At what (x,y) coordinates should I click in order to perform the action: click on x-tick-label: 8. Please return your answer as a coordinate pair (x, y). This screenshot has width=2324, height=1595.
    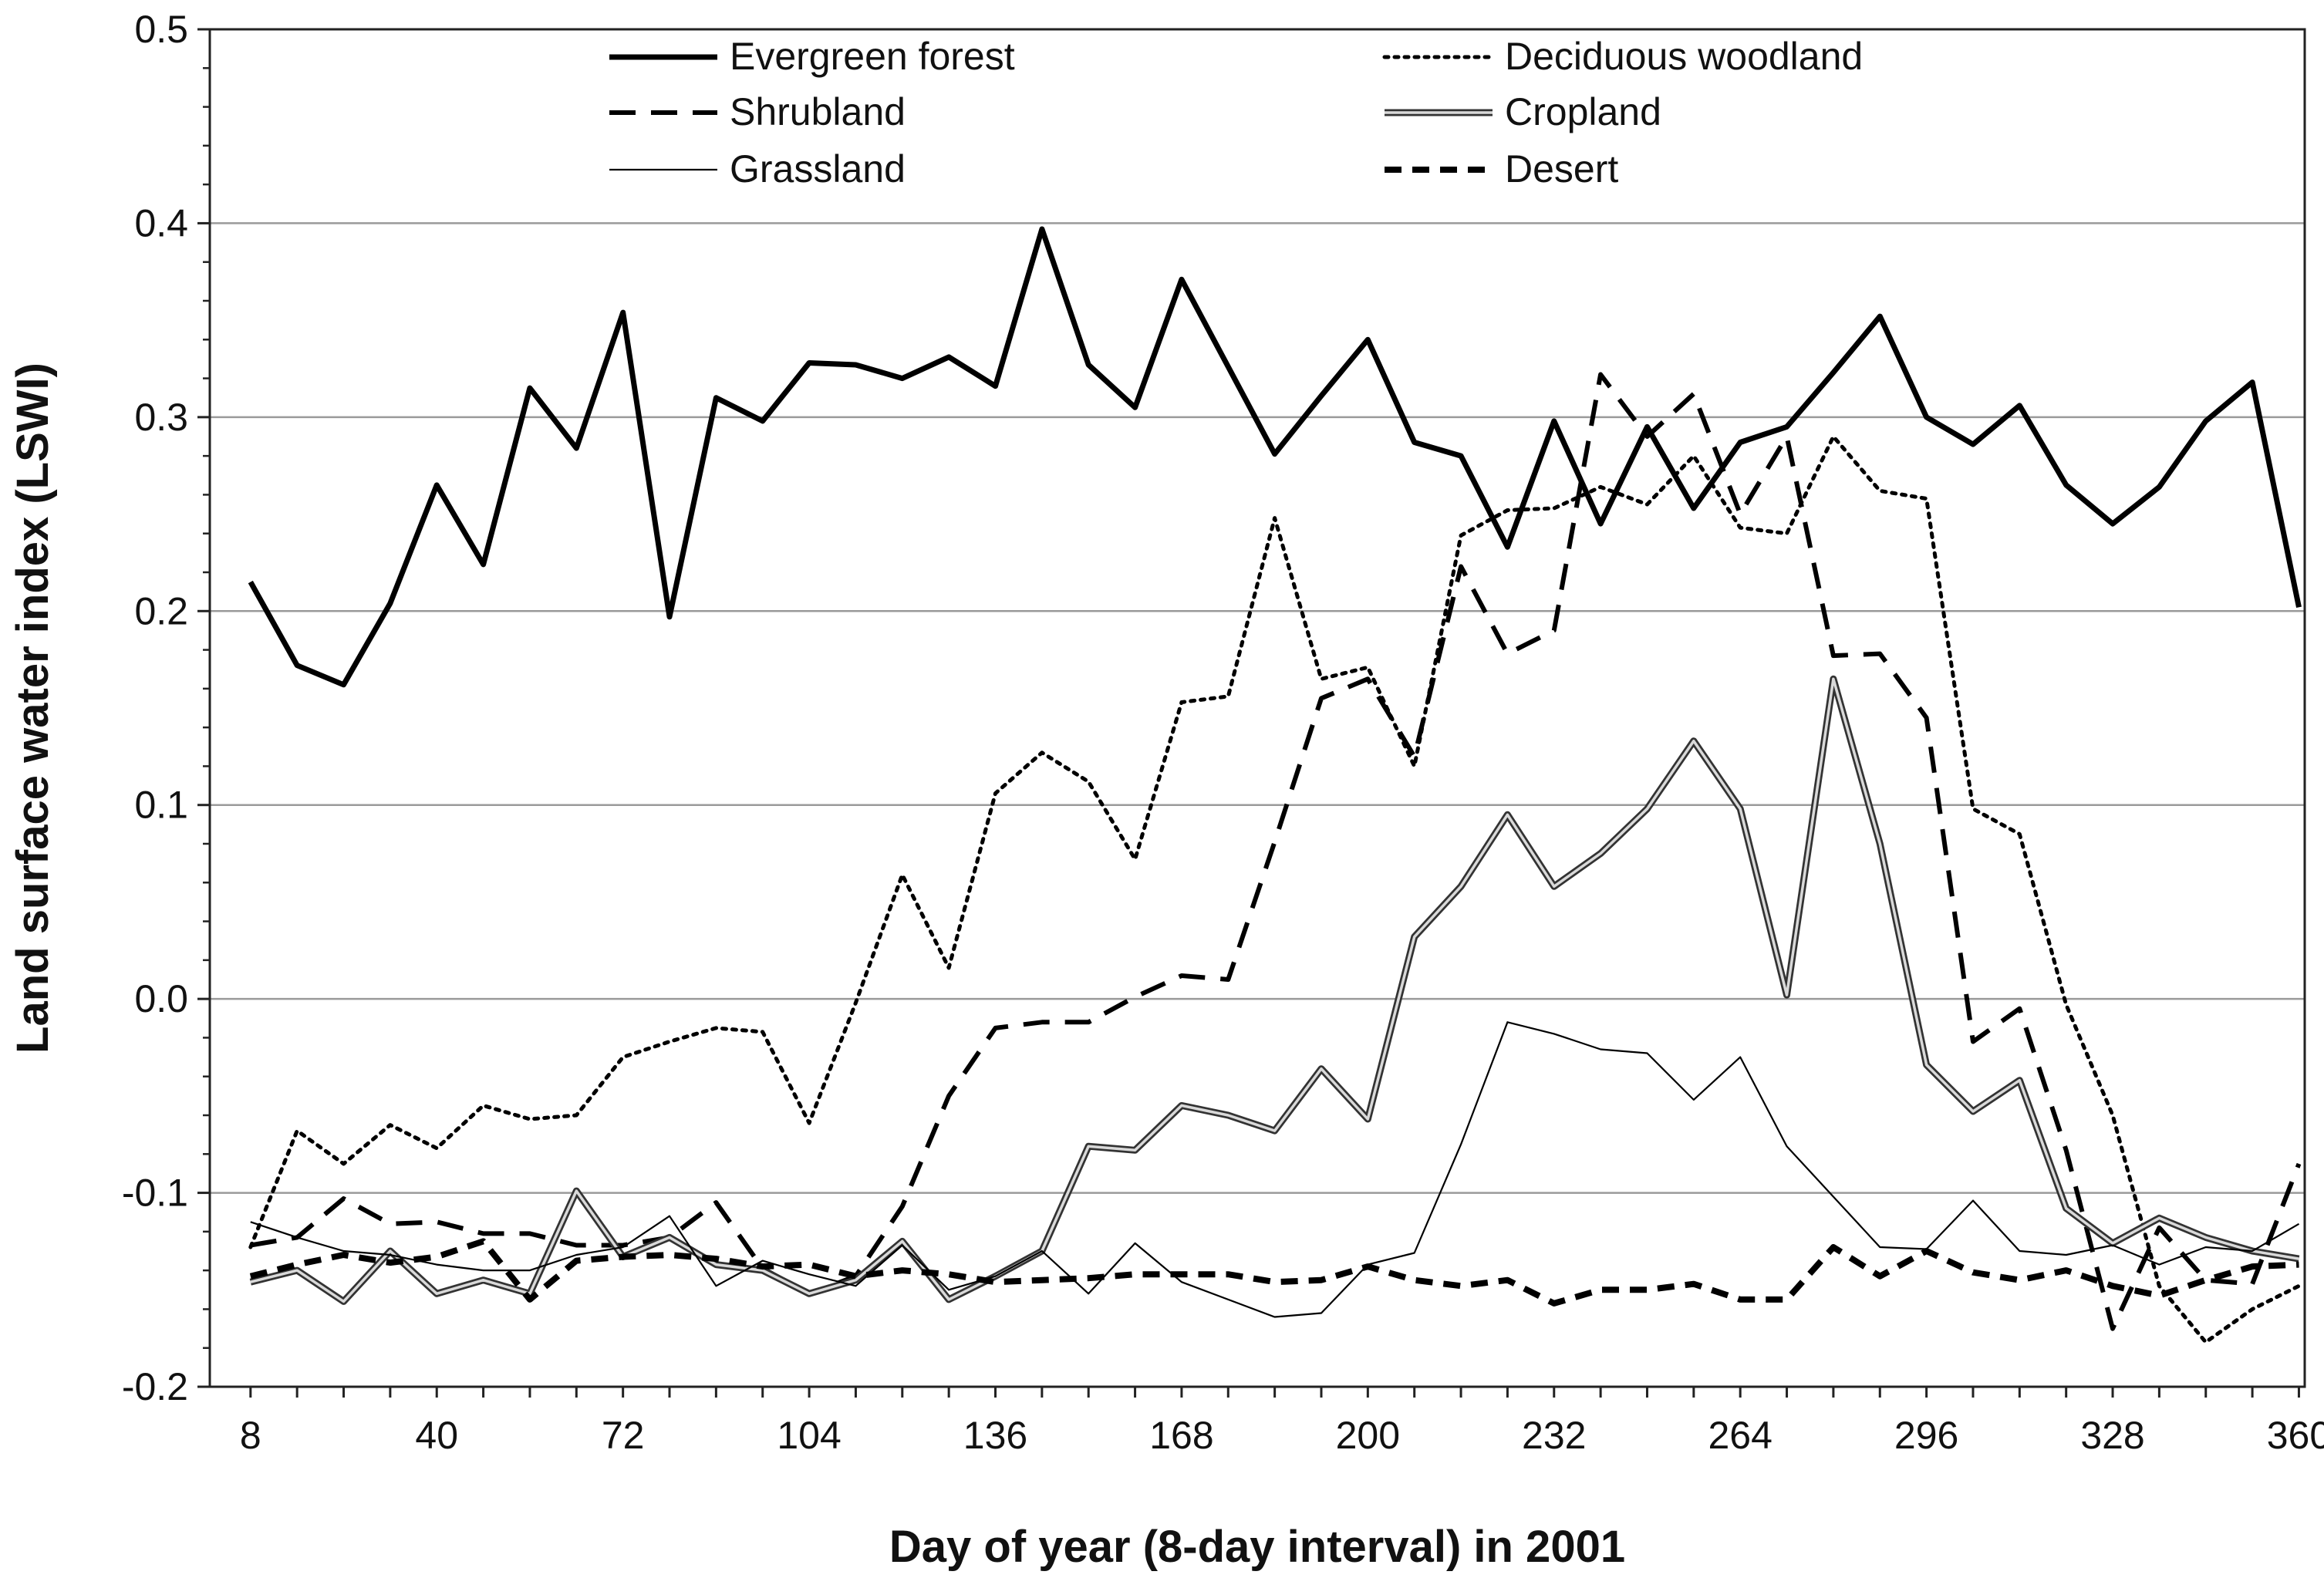
    Looking at the image, I should click on (251, 1435).